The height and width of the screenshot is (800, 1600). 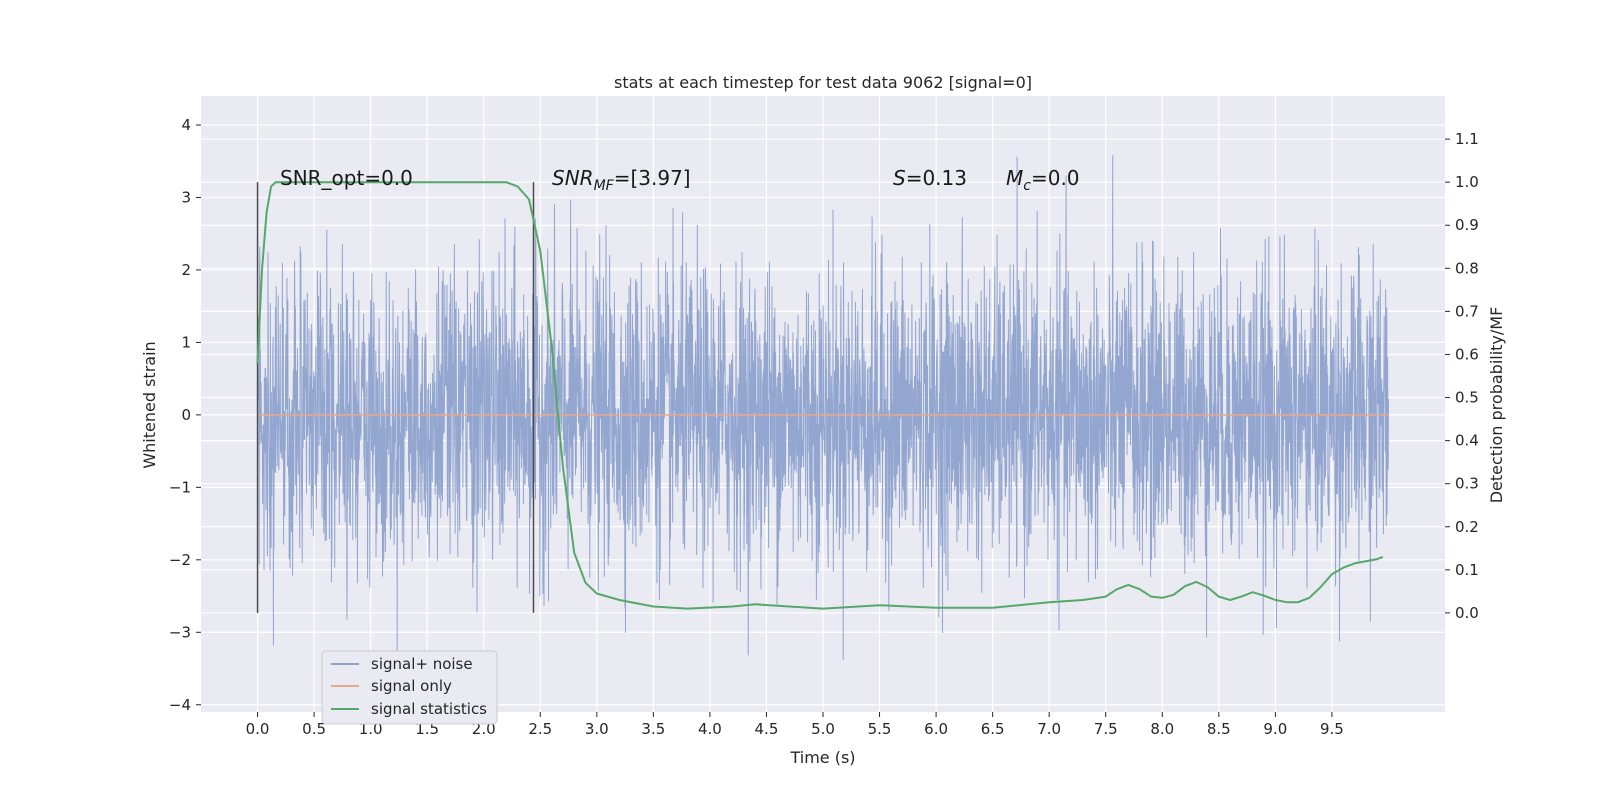 I want to click on y2-tick-label: 0.4, so click(x=1467, y=441).